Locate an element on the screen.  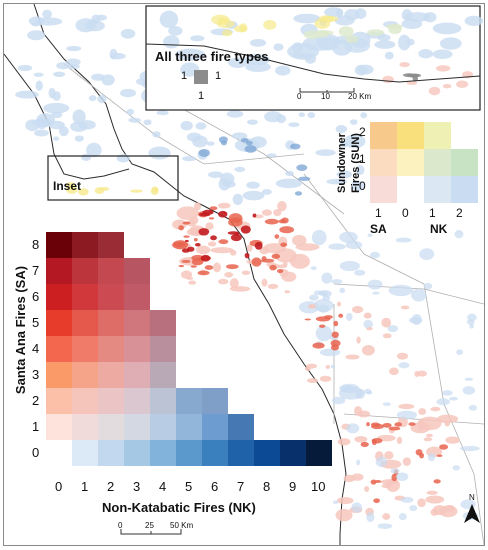
main-y-tick-label: 1 is located at coordinates (36, 426).